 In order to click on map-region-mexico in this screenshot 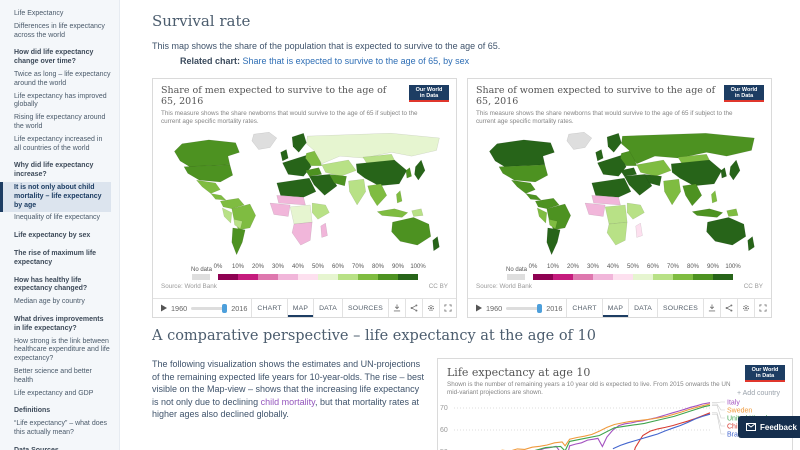, I will do `click(208, 186)`.